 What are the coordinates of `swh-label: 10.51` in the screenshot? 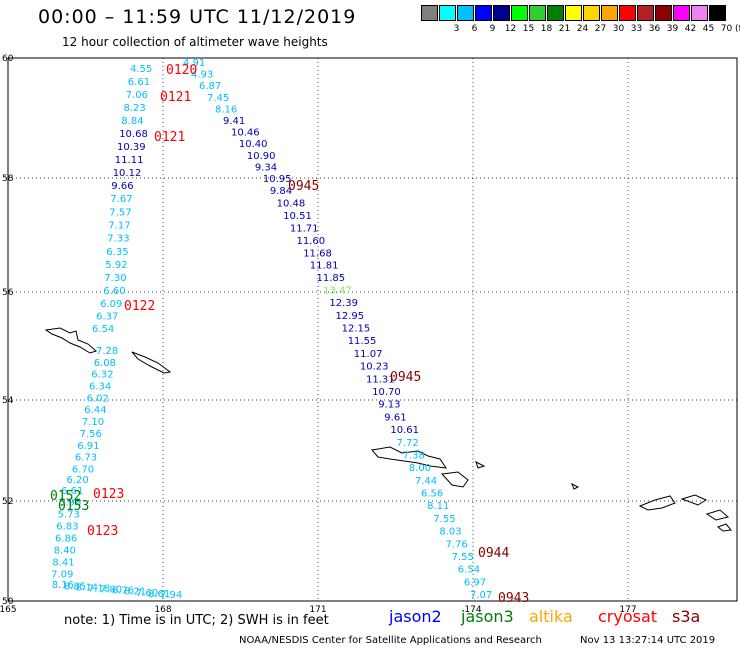 It's located at (297, 216).